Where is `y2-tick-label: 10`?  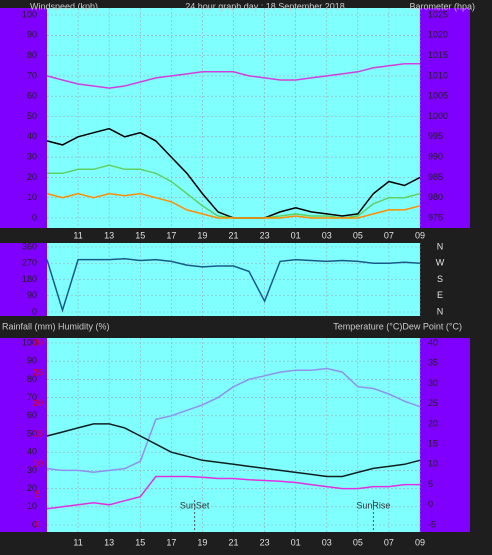
y2-tick-label: 10 is located at coordinates (433, 464).